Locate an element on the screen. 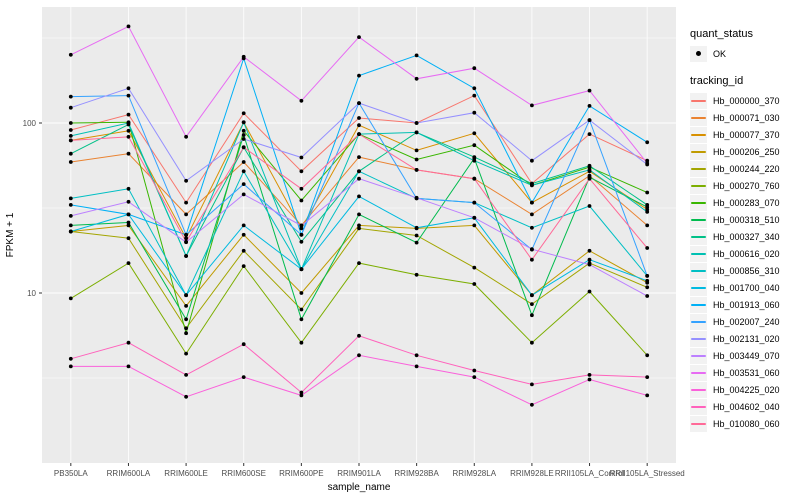  legend-item-label: Hb_003449_070 is located at coordinates (746, 355).